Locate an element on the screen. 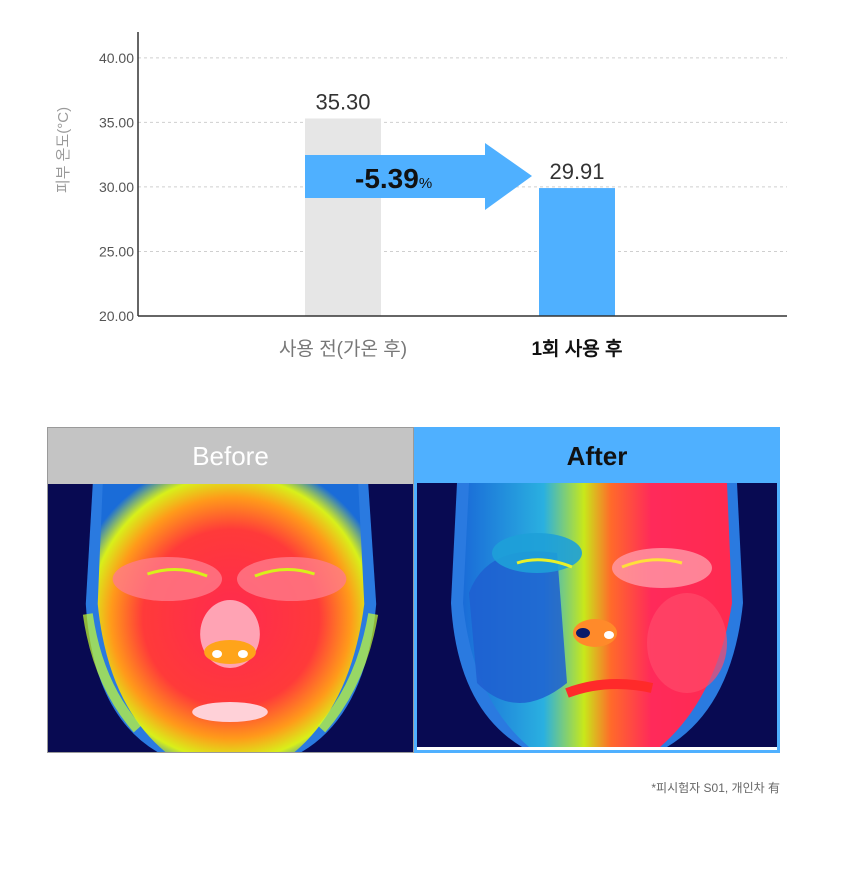  after-label: After is located at coordinates (597, 456).